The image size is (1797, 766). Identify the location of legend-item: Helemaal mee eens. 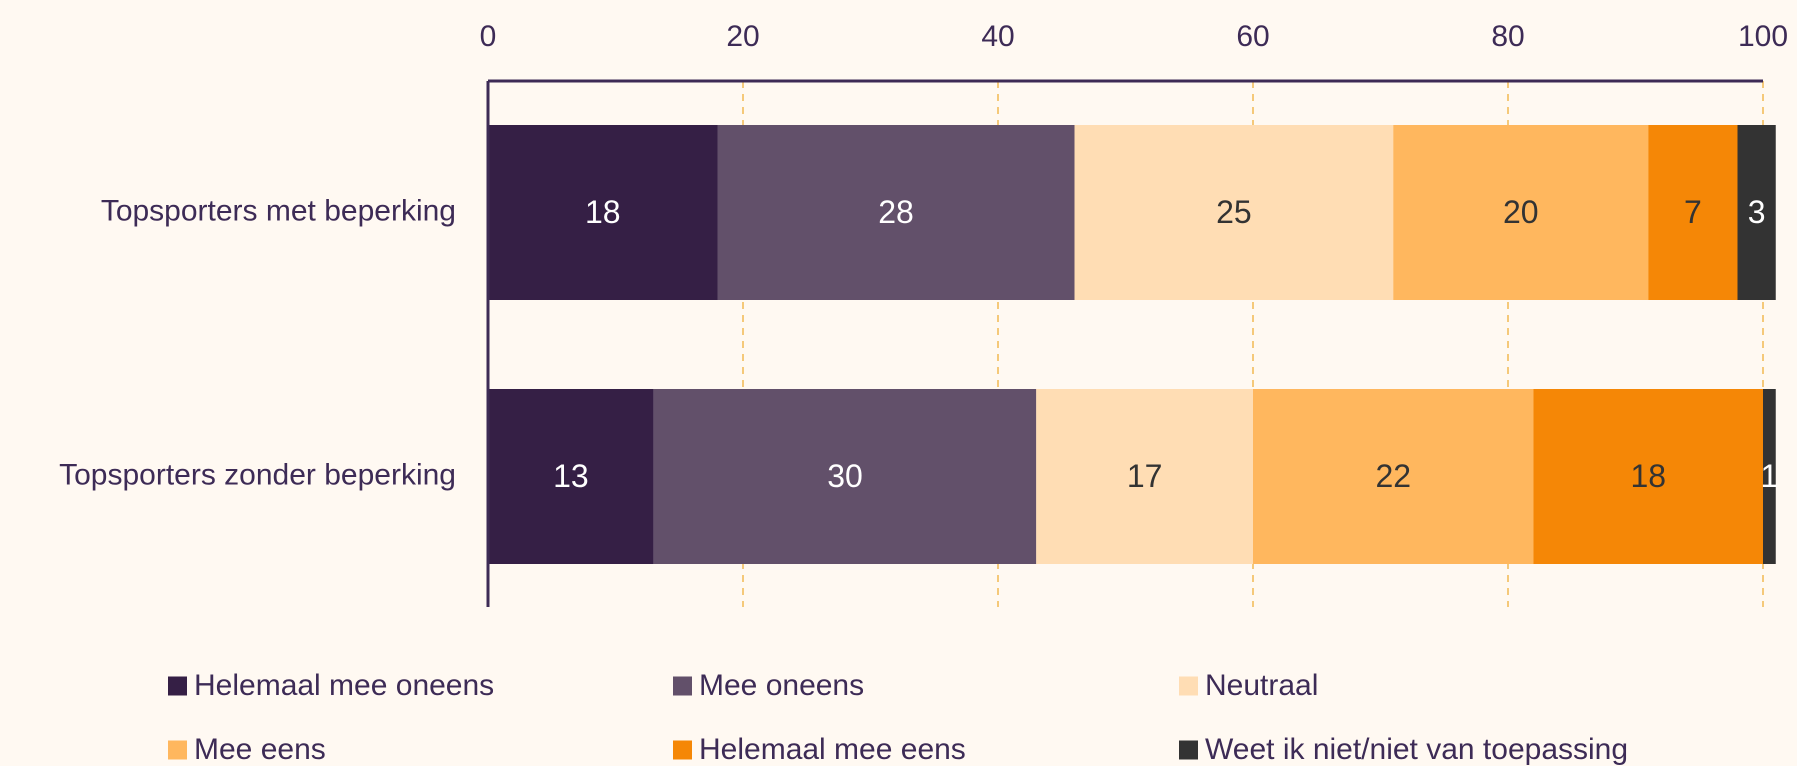
(819, 749).